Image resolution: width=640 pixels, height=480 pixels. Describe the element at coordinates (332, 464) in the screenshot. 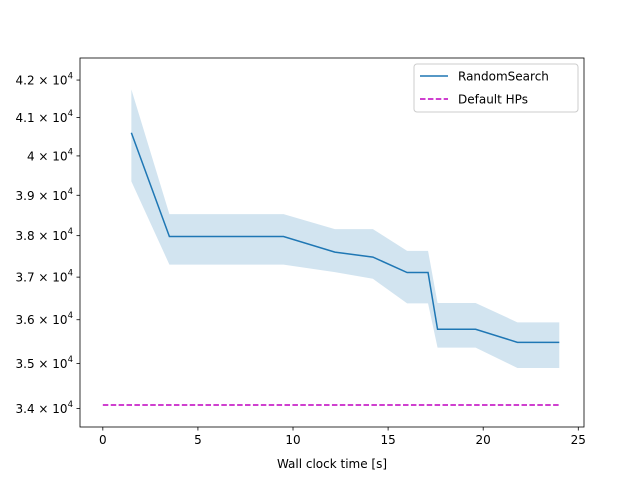

I see `x-axis-label: Wall clock time [s]` at that location.